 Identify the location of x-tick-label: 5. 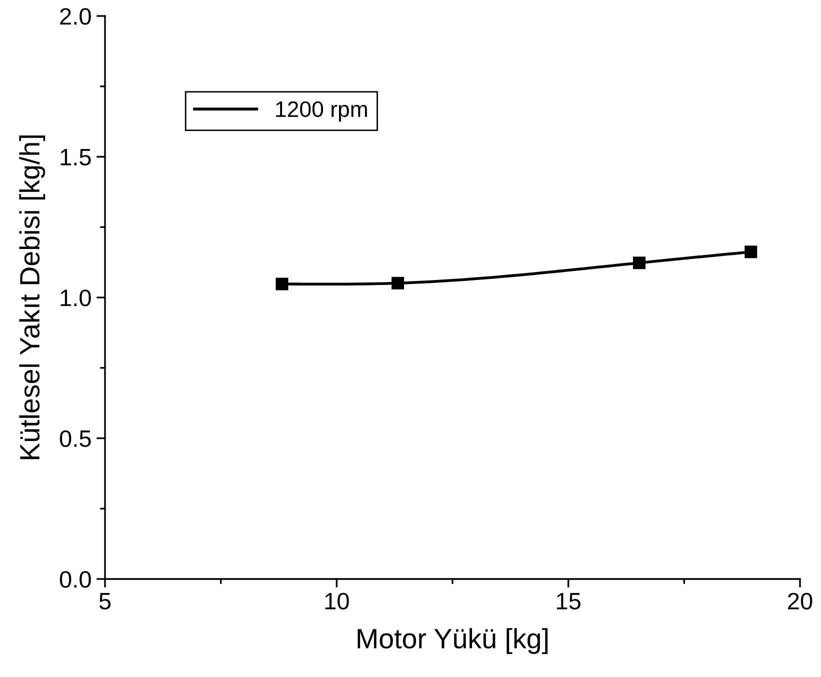
(105, 601).